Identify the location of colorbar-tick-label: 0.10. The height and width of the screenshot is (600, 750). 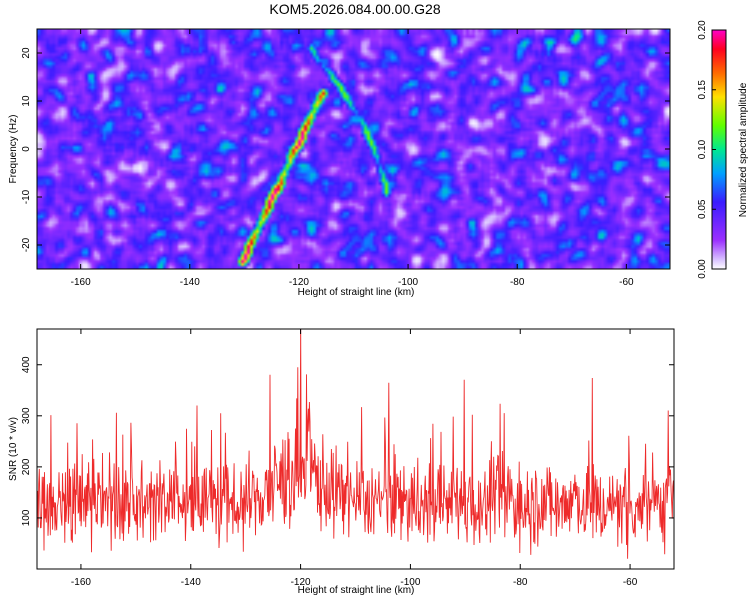
(702, 149).